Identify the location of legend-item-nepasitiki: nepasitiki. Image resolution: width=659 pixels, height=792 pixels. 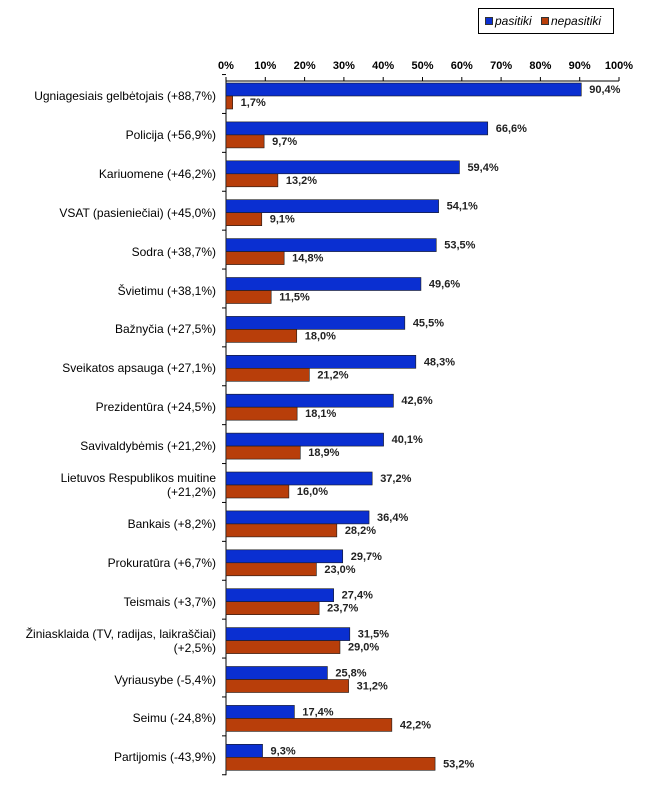
(571, 21).